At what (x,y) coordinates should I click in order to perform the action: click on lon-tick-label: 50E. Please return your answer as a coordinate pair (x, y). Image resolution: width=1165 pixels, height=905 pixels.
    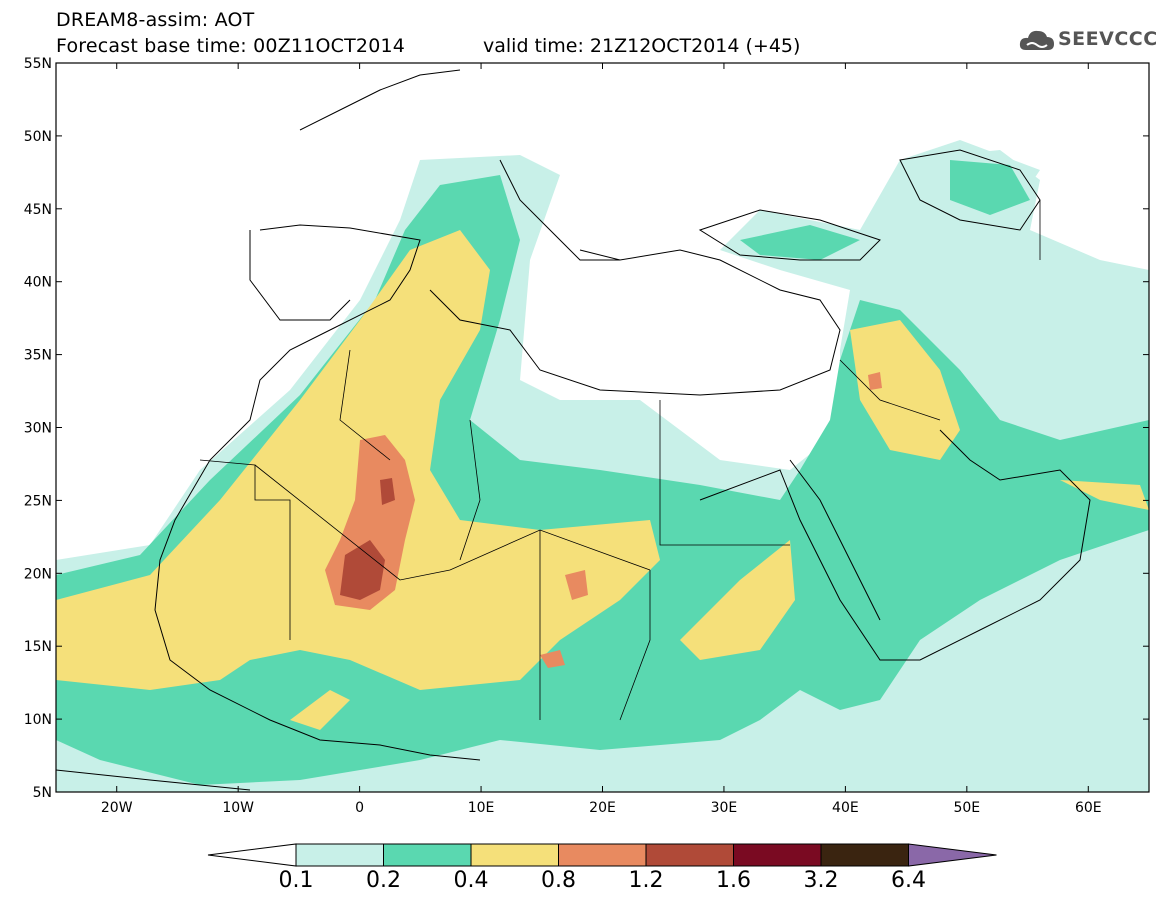
    Looking at the image, I should click on (966, 808).